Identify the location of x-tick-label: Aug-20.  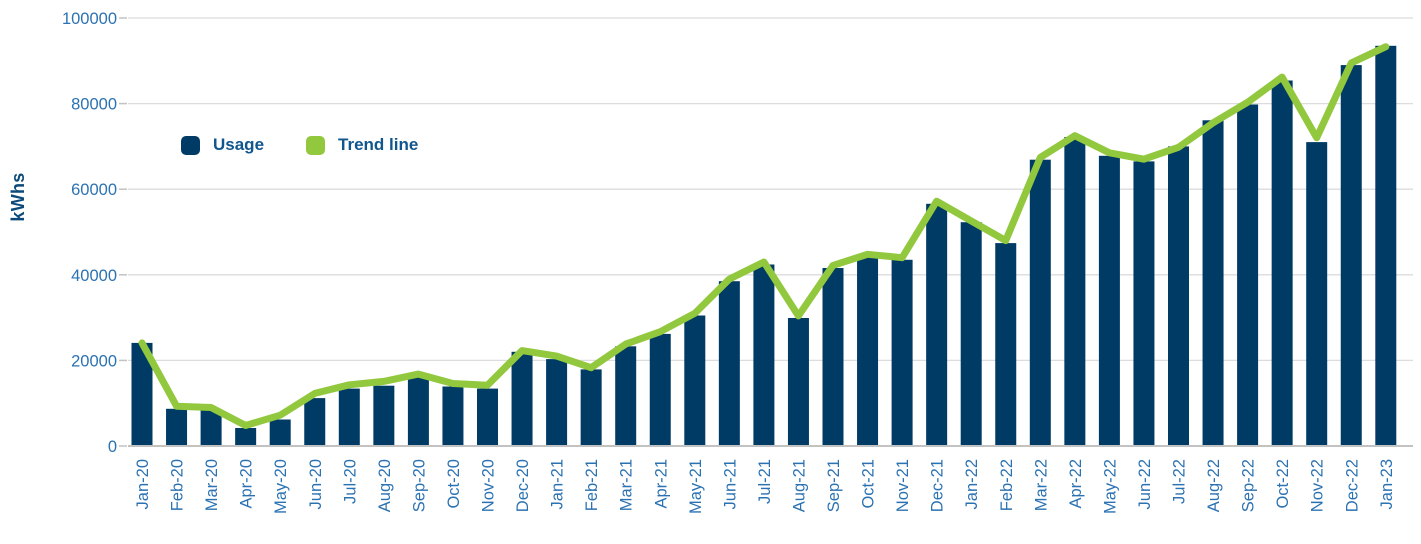
(385, 485).